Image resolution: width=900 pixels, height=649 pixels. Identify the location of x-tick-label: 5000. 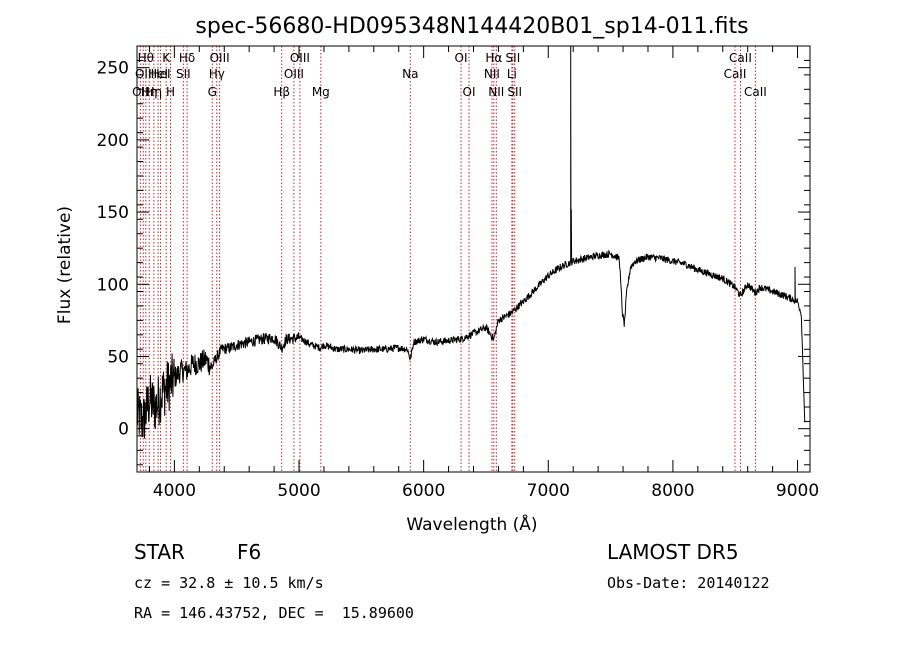
(298, 491).